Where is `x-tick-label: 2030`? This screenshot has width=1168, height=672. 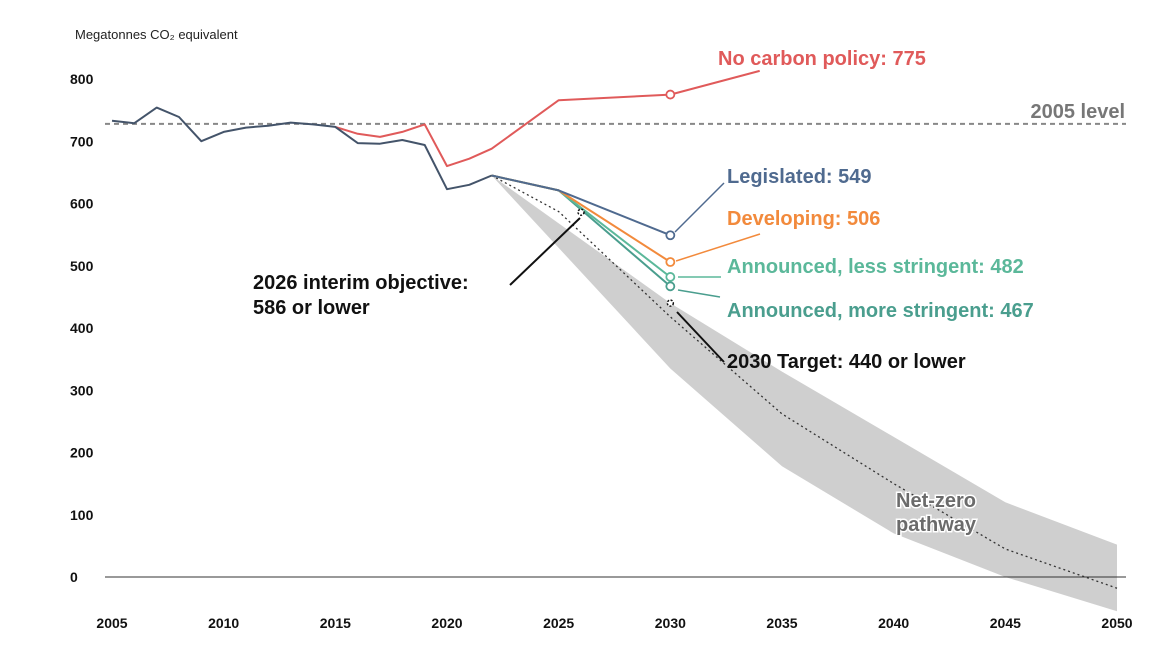 x-tick-label: 2030 is located at coordinates (670, 623).